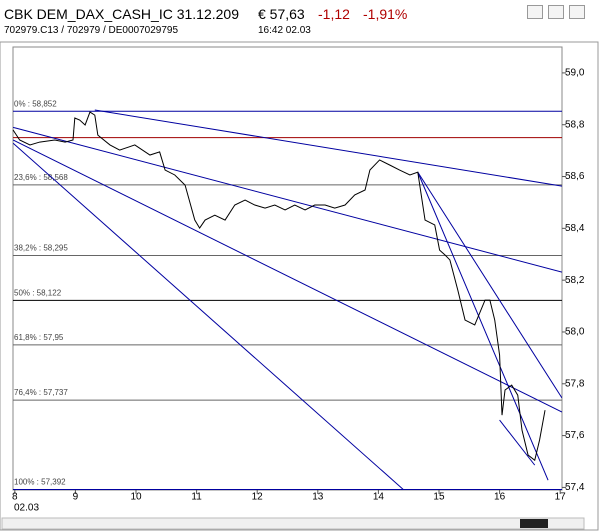  I want to click on x-tick-label: 12, so click(258, 497).